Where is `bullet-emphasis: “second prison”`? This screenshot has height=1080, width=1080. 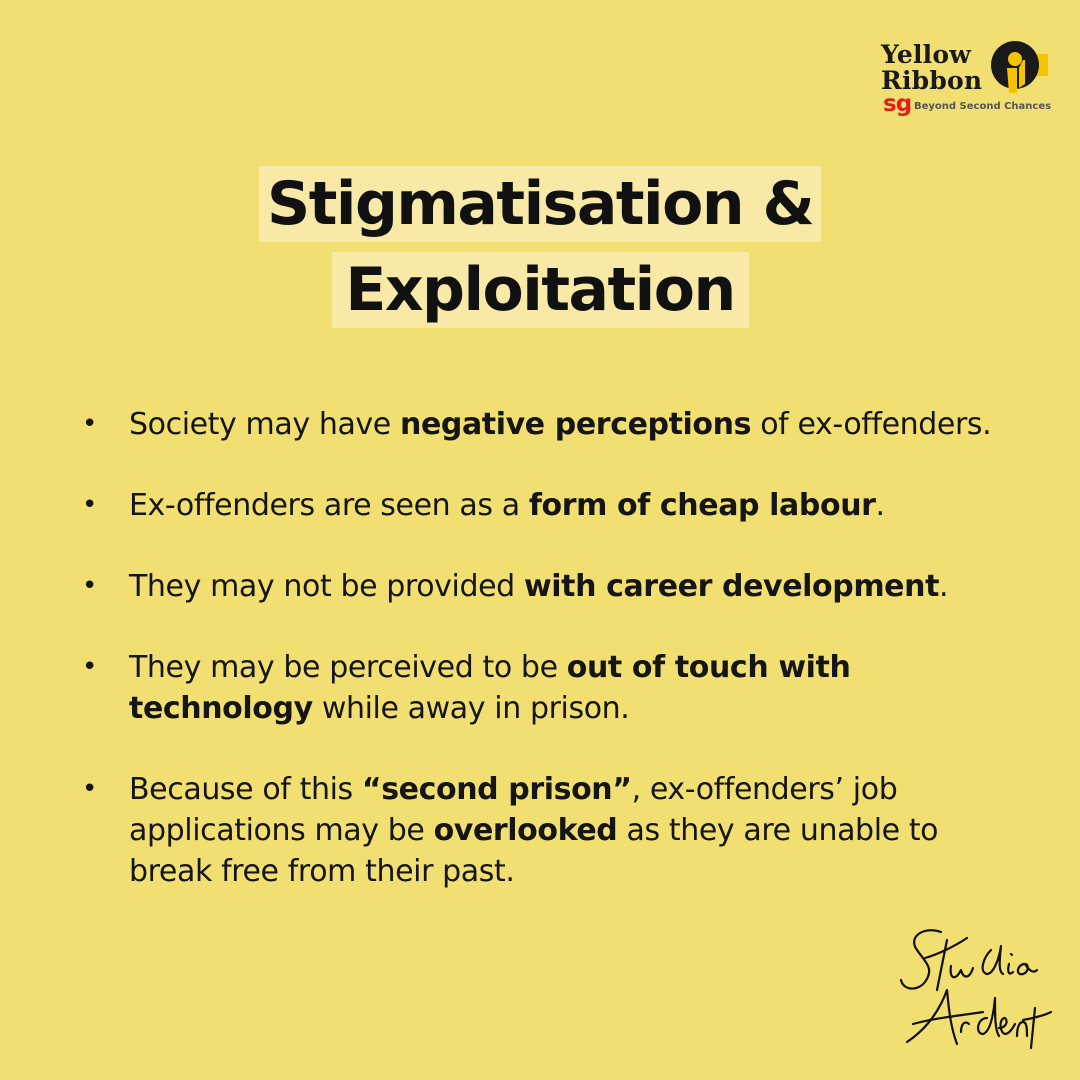
bullet-emphasis: “second prison” is located at coordinates (496, 789).